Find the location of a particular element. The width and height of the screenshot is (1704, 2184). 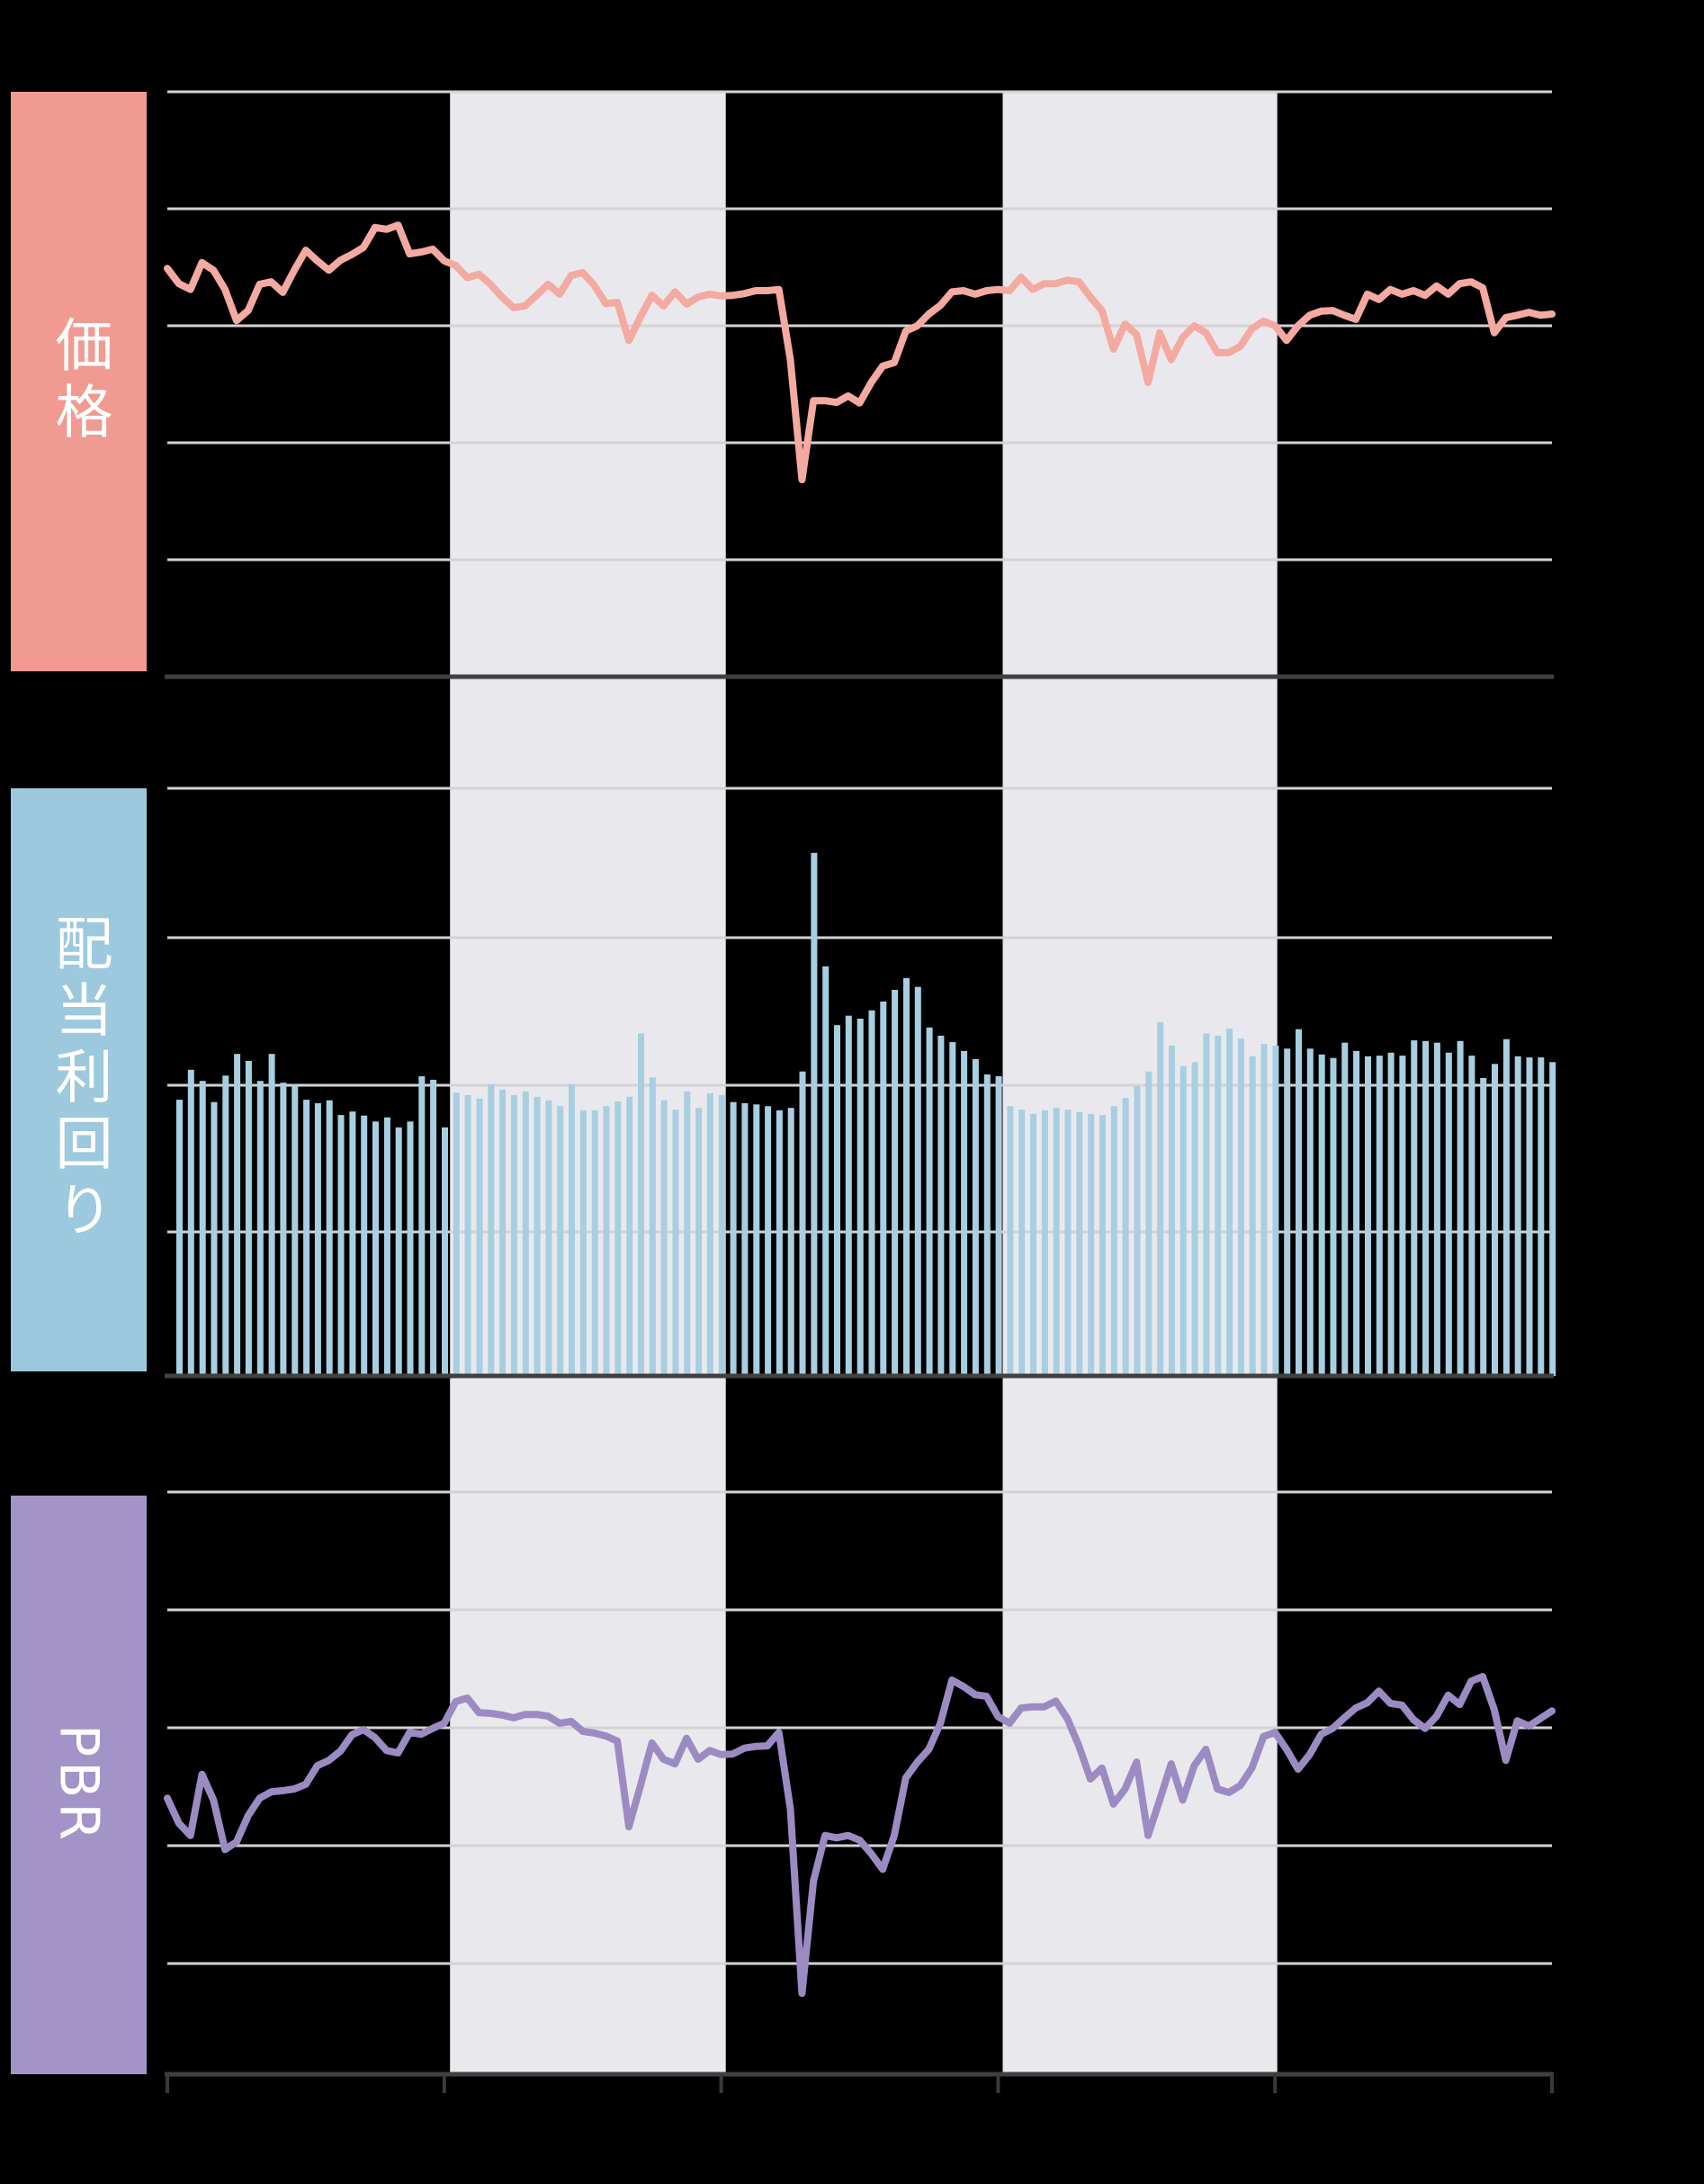

pbr-axis-label-band: PBR is located at coordinates (79, 1785).